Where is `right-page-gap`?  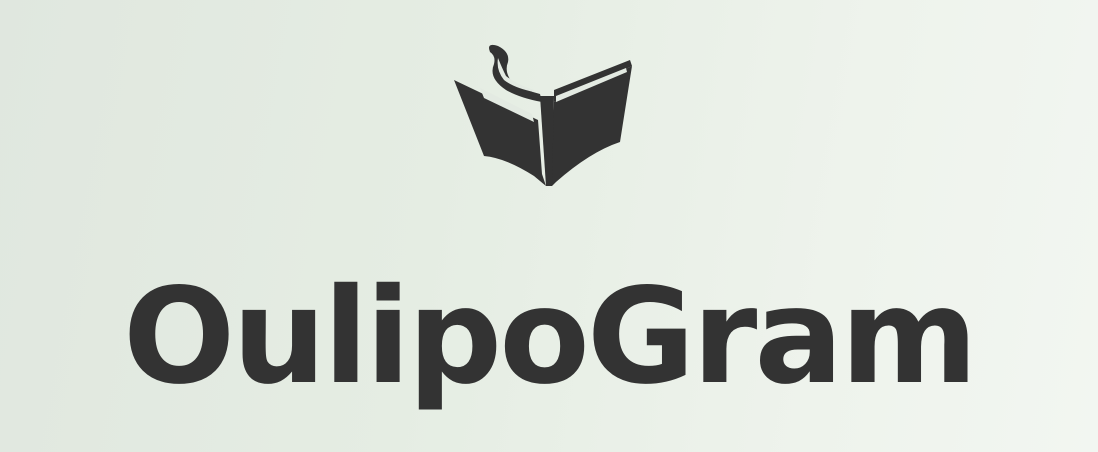
right-page-gap is located at coordinates (591, 85).